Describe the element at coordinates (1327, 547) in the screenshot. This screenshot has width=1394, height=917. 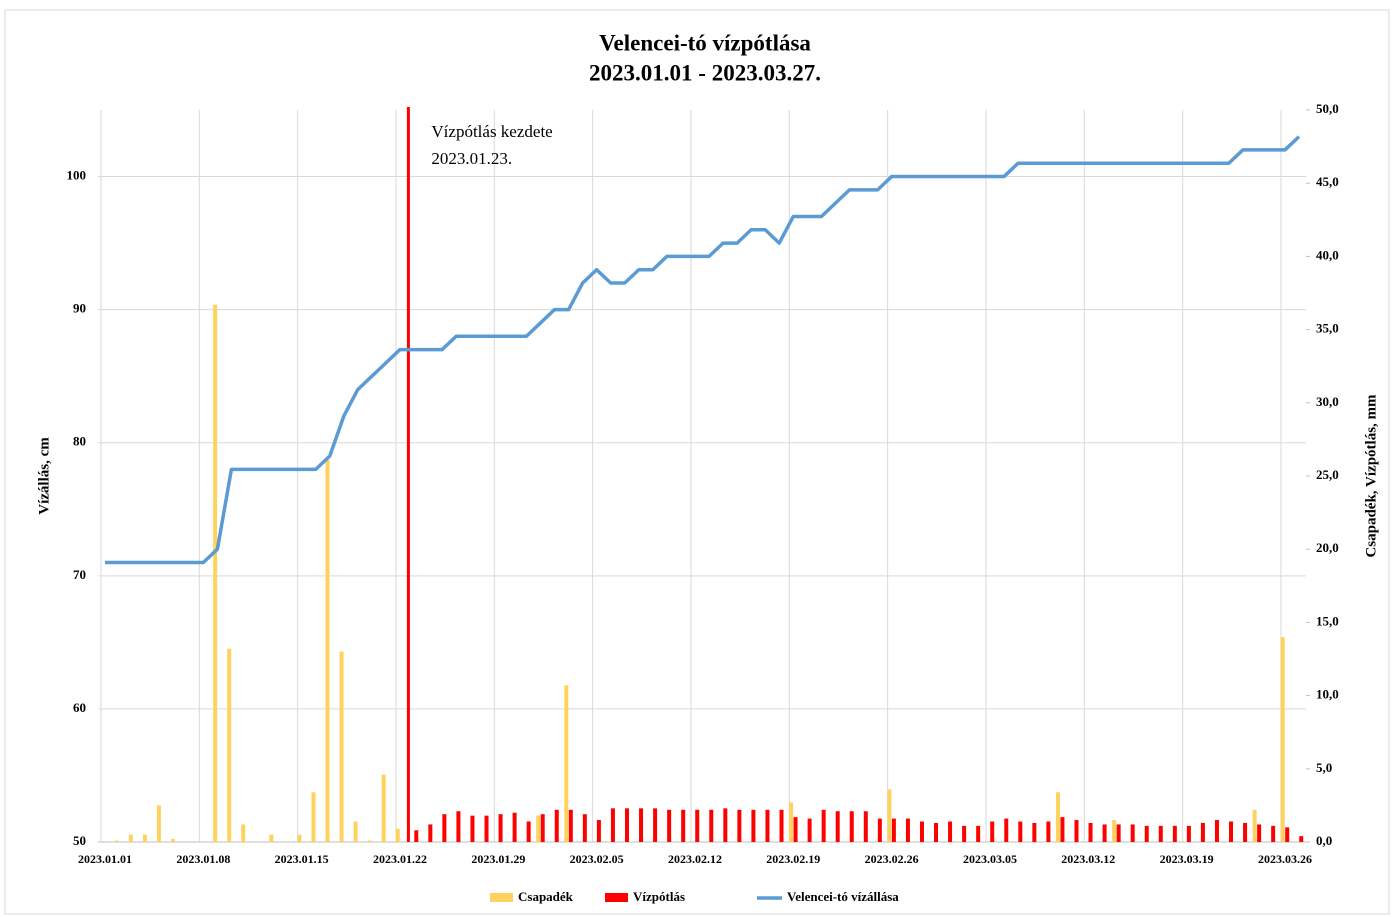
I see `y2-tick-label: 20,0` at that location.